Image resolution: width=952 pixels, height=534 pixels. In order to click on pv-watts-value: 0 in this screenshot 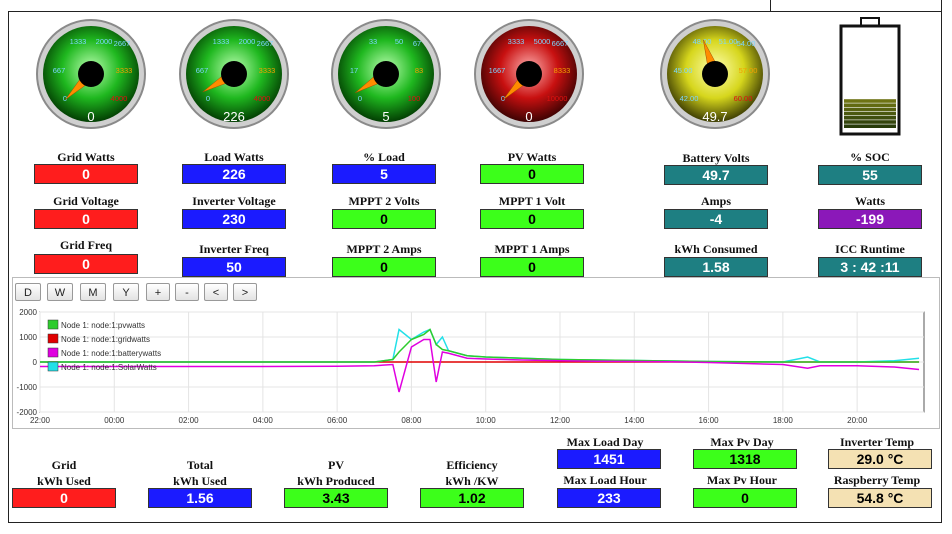, I will do `click(532, 174)`.